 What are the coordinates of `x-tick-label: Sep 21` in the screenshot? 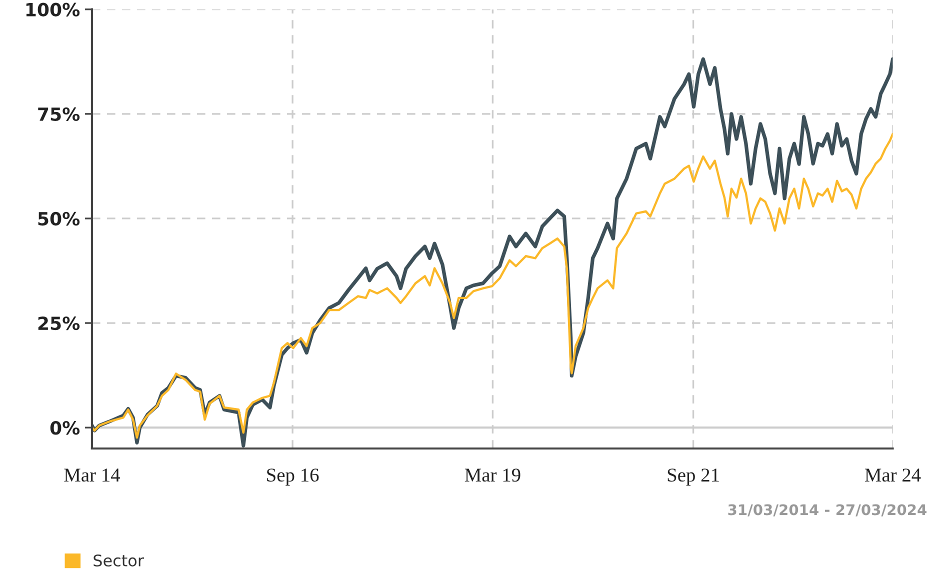 It's located at (693, 477).